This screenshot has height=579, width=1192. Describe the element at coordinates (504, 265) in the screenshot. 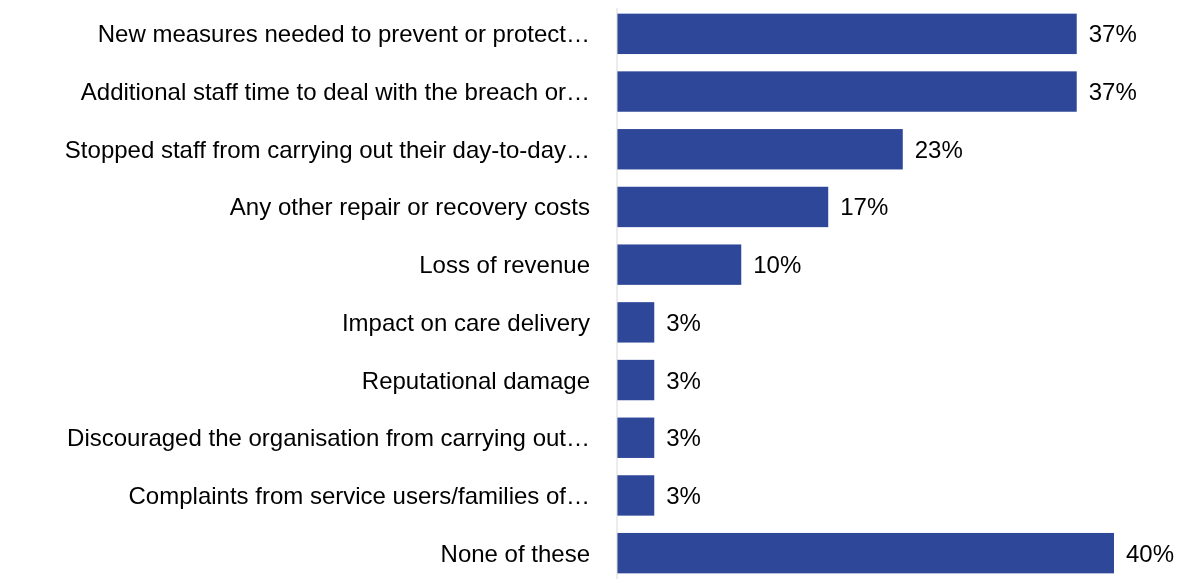

I see `y-tick-label: Loss of revenue` at that location.